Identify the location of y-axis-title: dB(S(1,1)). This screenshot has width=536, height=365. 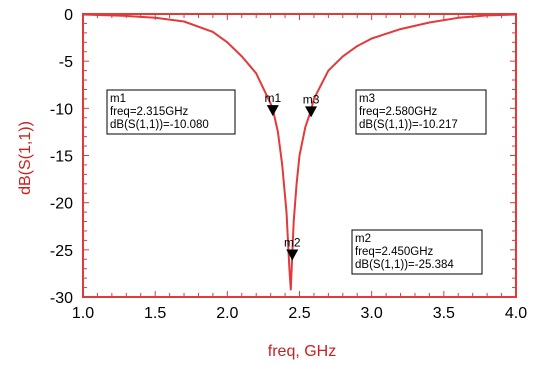
(25, 158).